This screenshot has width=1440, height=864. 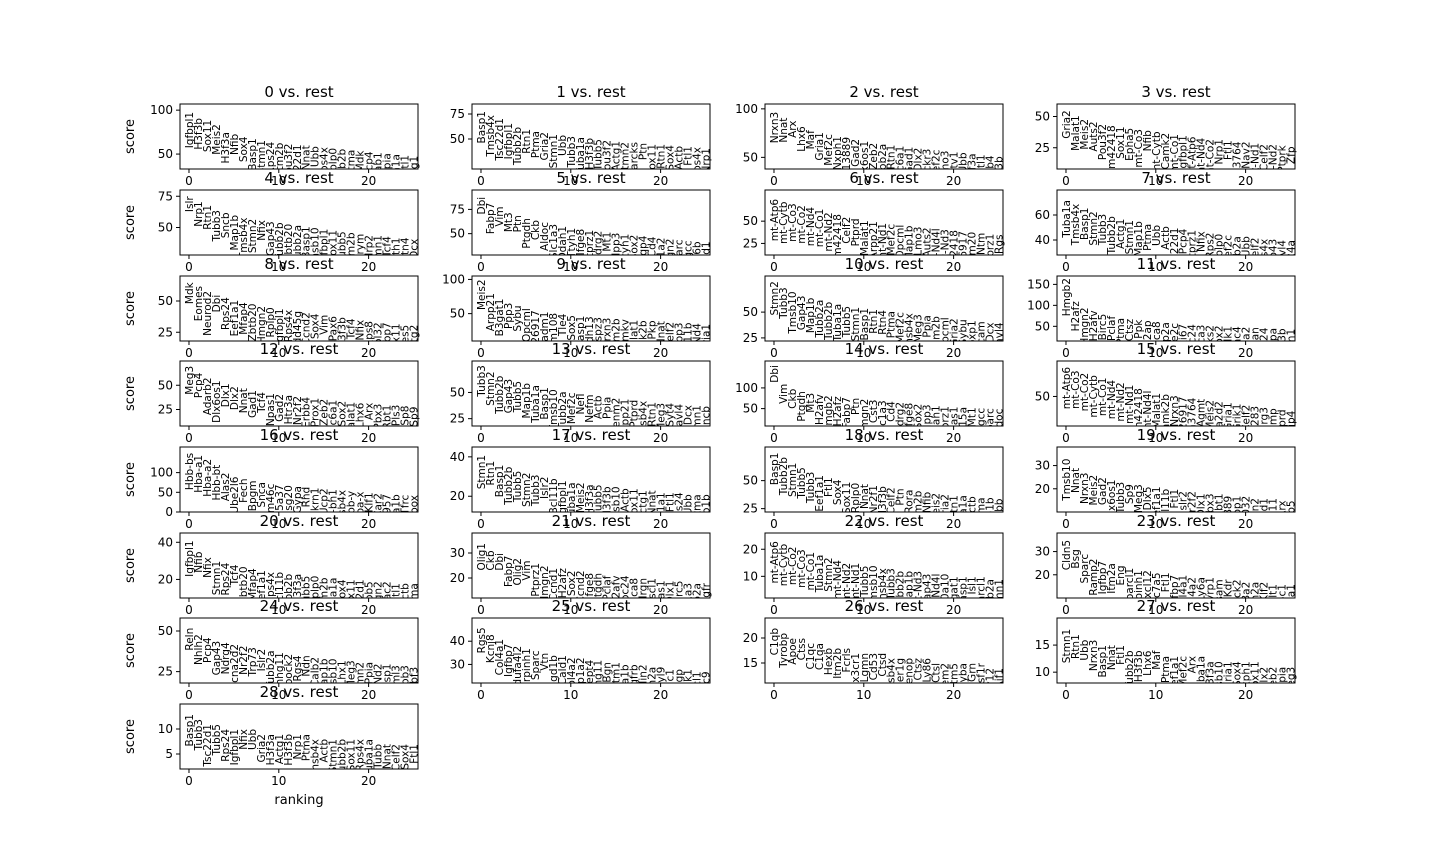 What do you see at coordinates (1139, 414) in the screenshot?
I see `gene-label: Gm42418` at bounding box center [1139, 414].